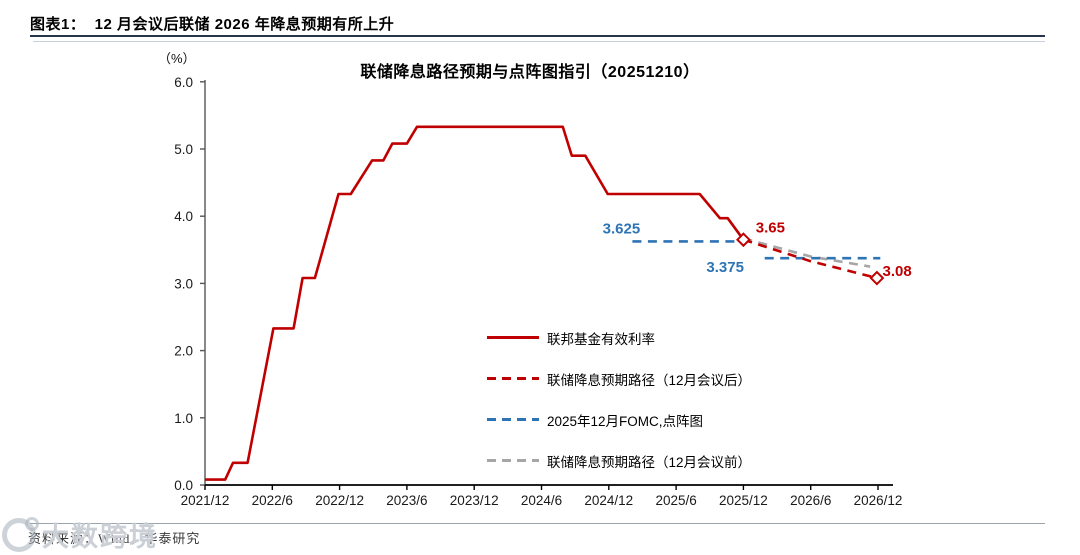 The height and width of the screenshot is (555, 1080). What do you see at coordinates (183, 283) in the screenshot?
I see `y-tick-label: 3.0` at bounding box center [183, 283].